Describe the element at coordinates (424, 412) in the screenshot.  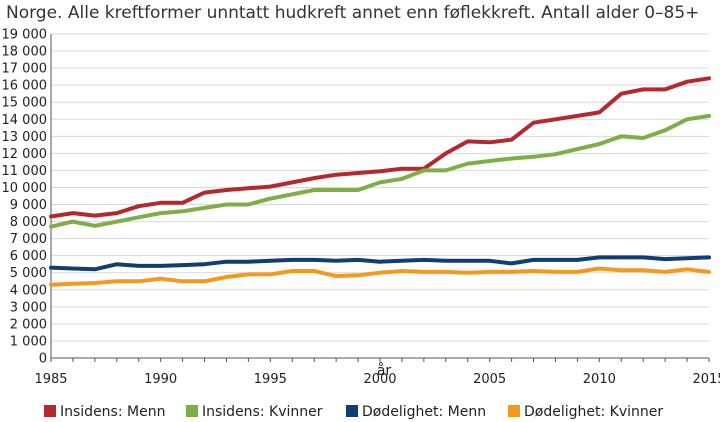
I see `legend-label: Dødelighet: Menn` at that location.